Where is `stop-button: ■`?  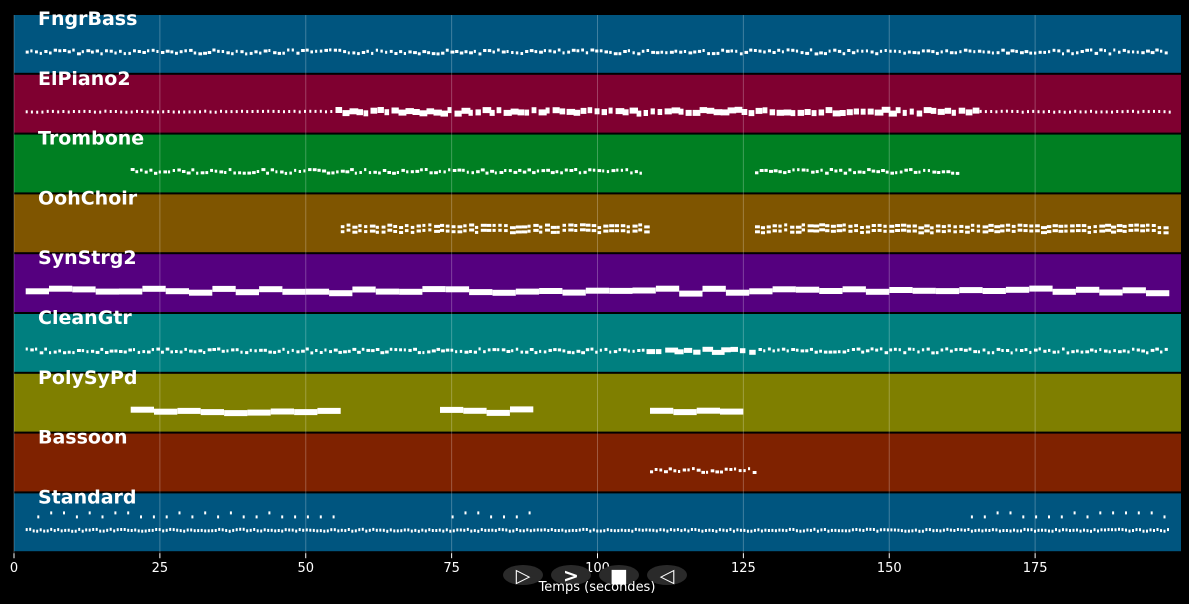 stop-button: ■ is located at coordinates (619, 576).